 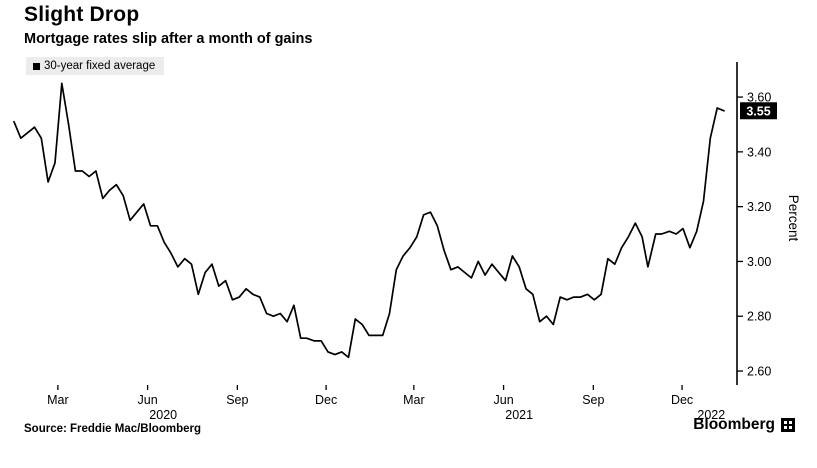 I want to click on y-tick-label: 3.20, so click(x=759, y=207).